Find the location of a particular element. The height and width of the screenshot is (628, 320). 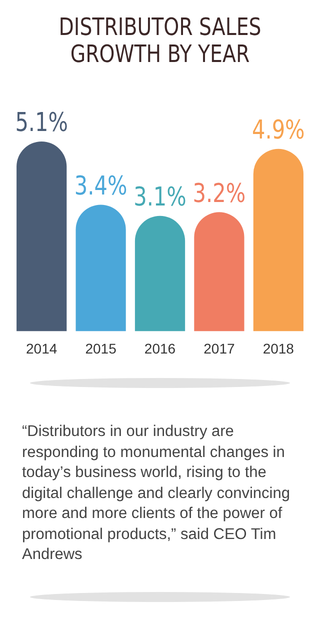

x-tick-label: 2018 is located at coordinates (278, 348).